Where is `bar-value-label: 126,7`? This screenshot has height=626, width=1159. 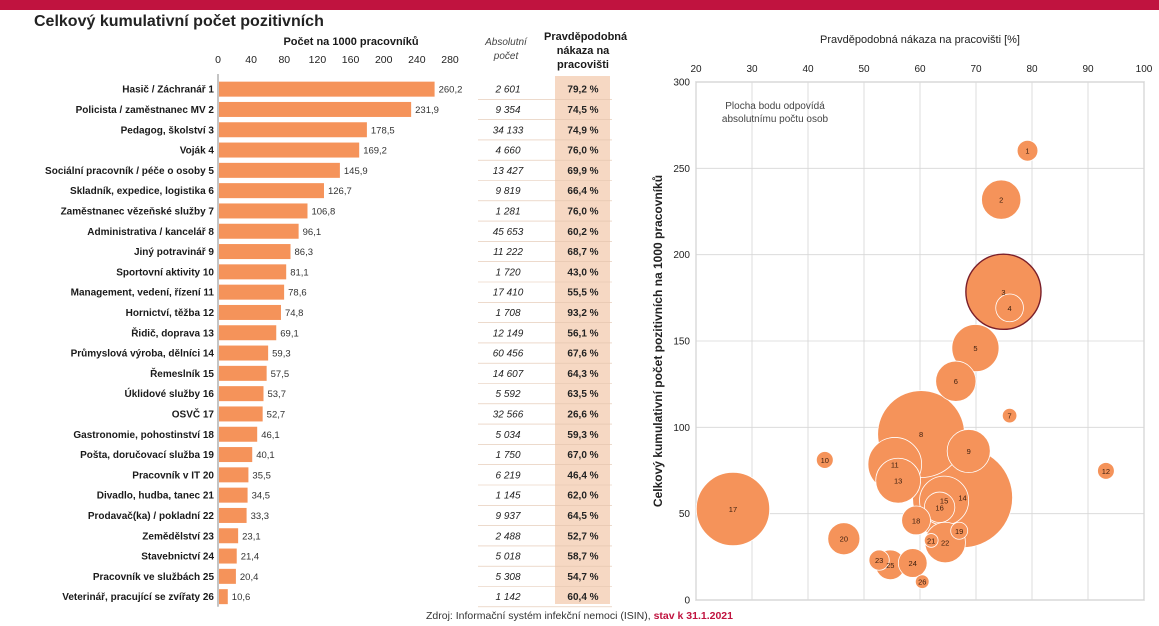 bar-value-label: 126,7 is located at coordinates (340, 191).